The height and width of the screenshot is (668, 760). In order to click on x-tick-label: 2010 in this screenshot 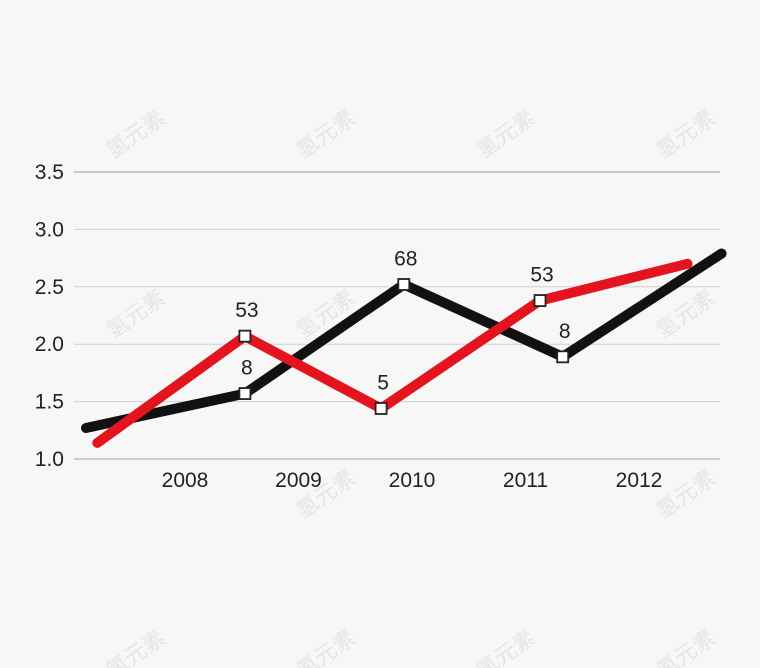, I will do `click(412, 480)`.